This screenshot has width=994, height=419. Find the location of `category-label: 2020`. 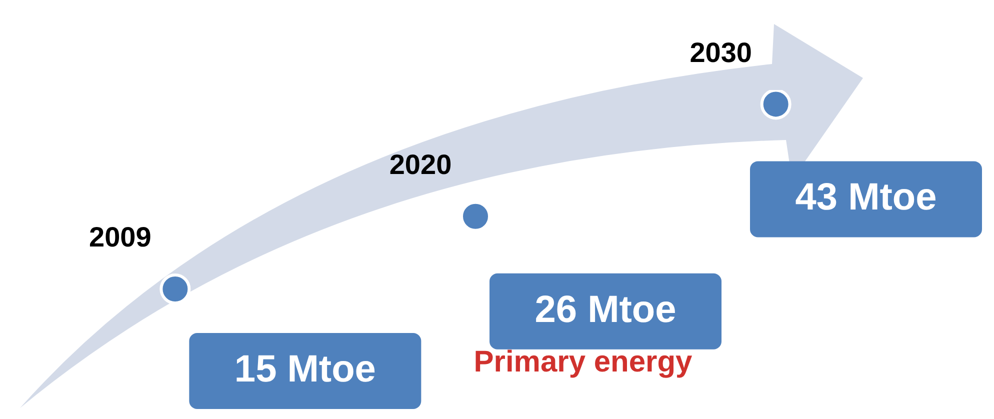

category-label: 2020 is located at coordinates (420, 164).